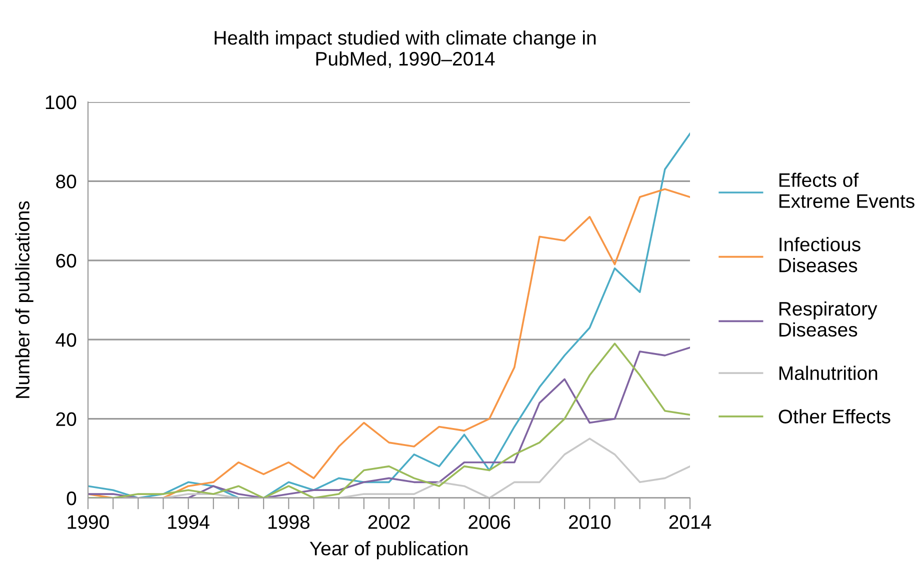 Image resolution: width=919 pixels, height=573 pixels. Describe the element at coordinates (66, 419) in the screenshot. I see `y-tick-label: 20` at that location.